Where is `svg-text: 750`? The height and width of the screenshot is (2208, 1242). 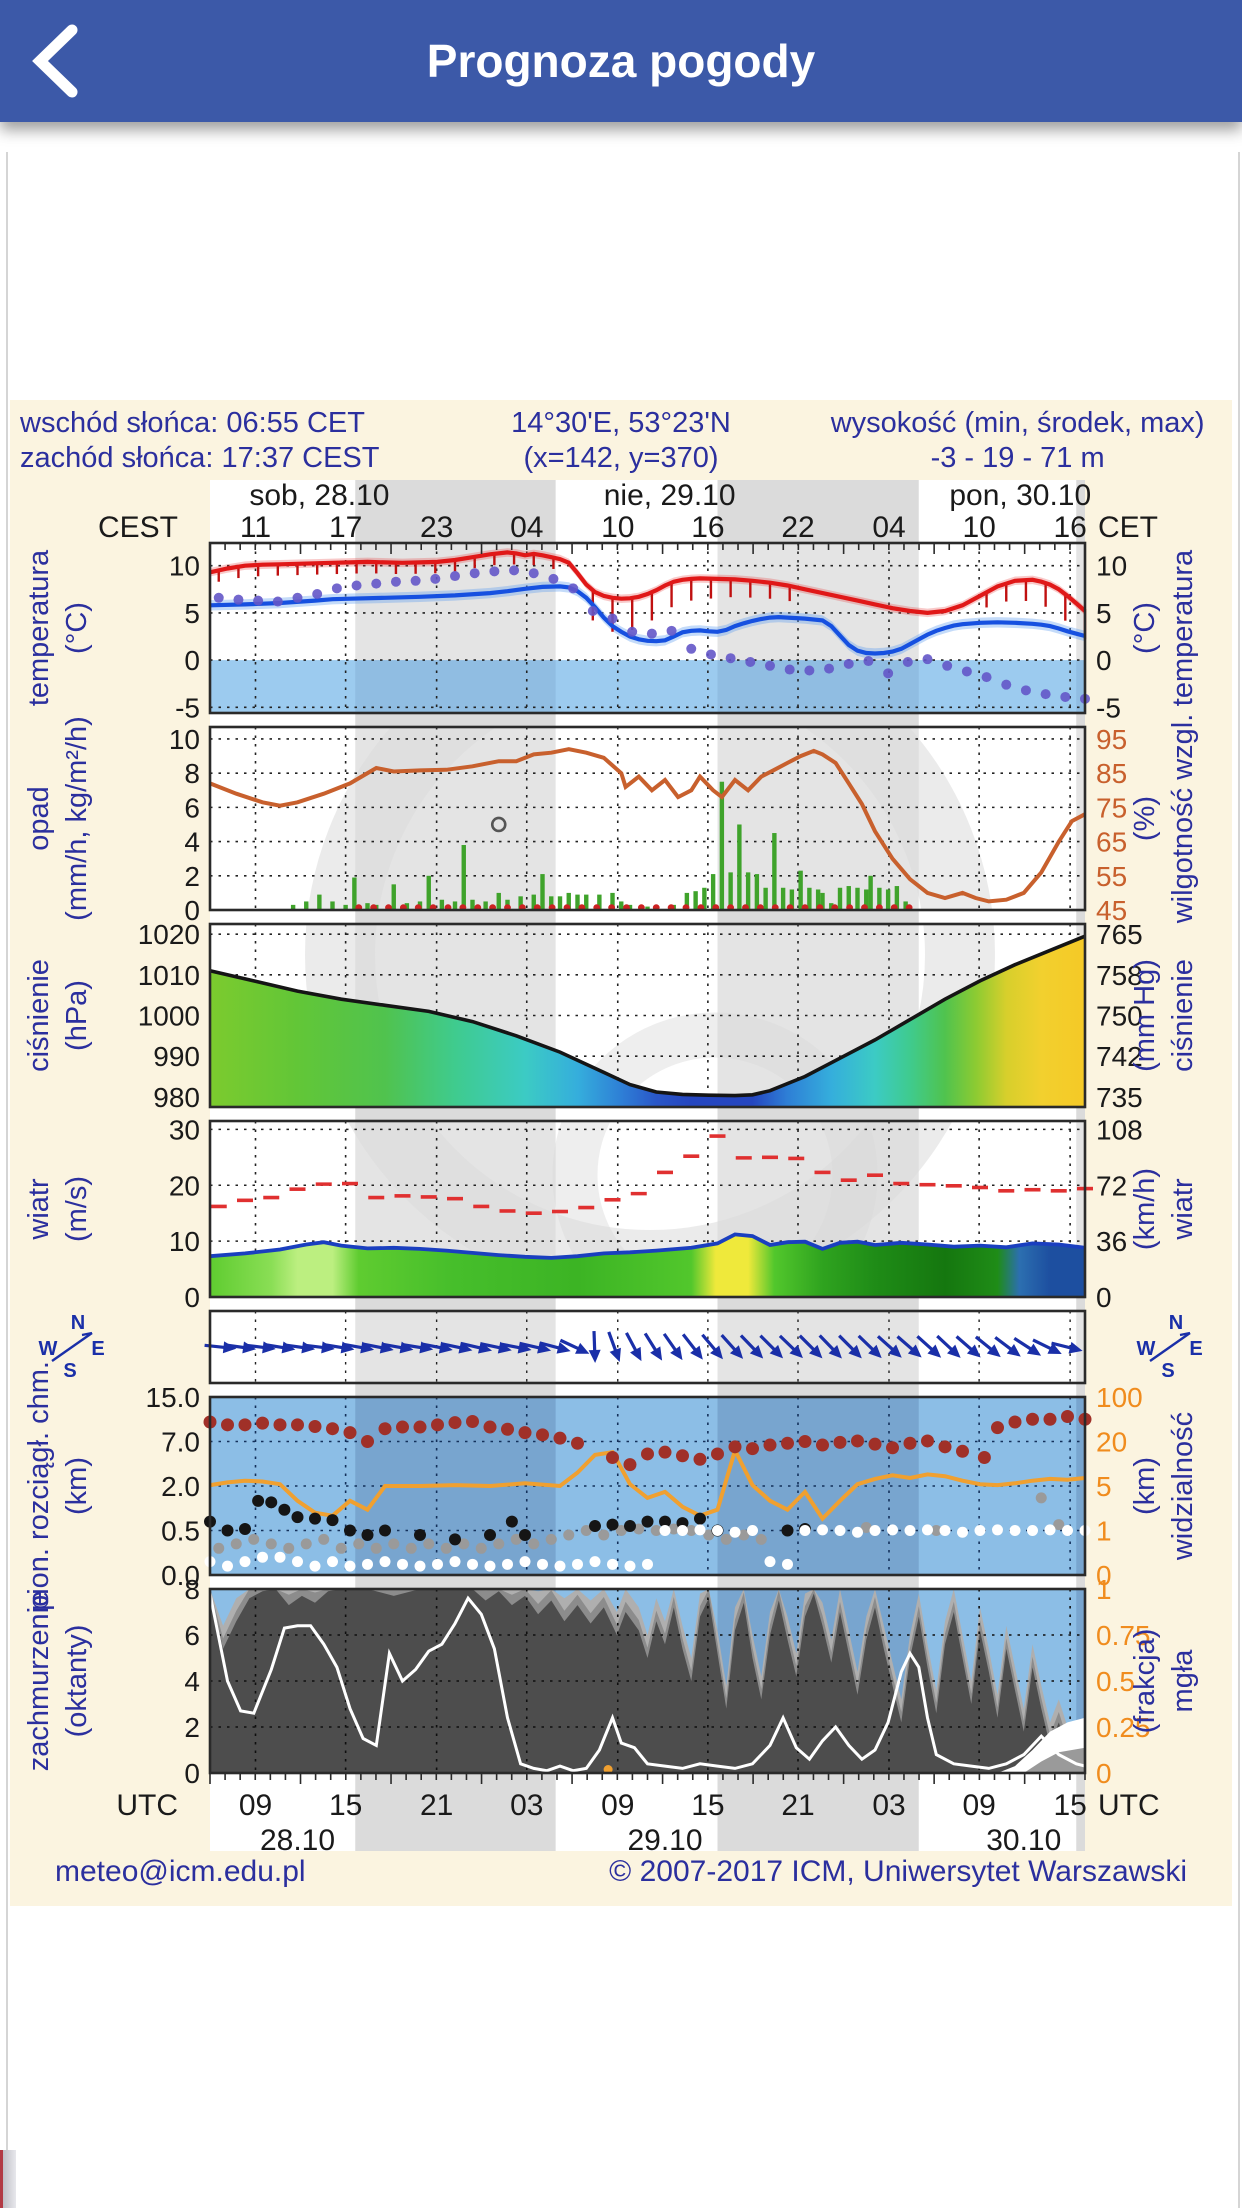 svg-text: 750 is located at coordinates (1119, 1016).